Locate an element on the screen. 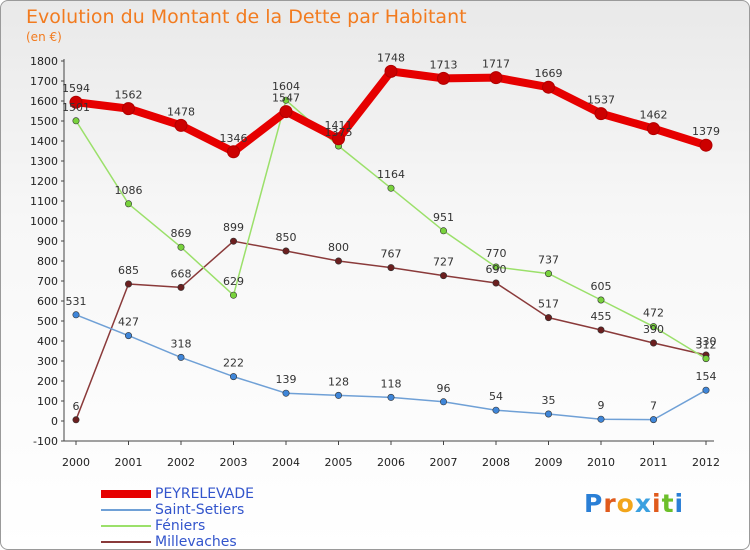 The image size is (750, 550). data-label: 629 is located at coordinates (233, 281).